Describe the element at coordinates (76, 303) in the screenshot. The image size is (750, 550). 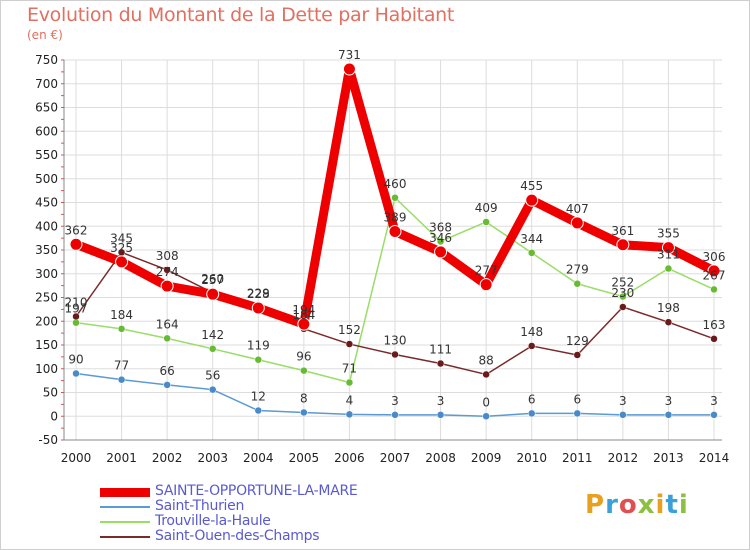
I see `series-3-data-label: 210` at that location.